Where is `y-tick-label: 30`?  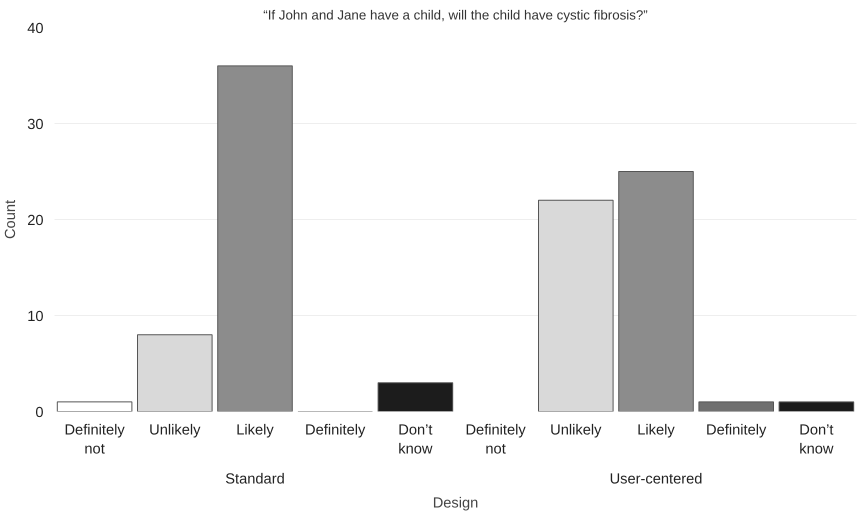 y-tick-label: 30 is located at coordinates (35, 125).